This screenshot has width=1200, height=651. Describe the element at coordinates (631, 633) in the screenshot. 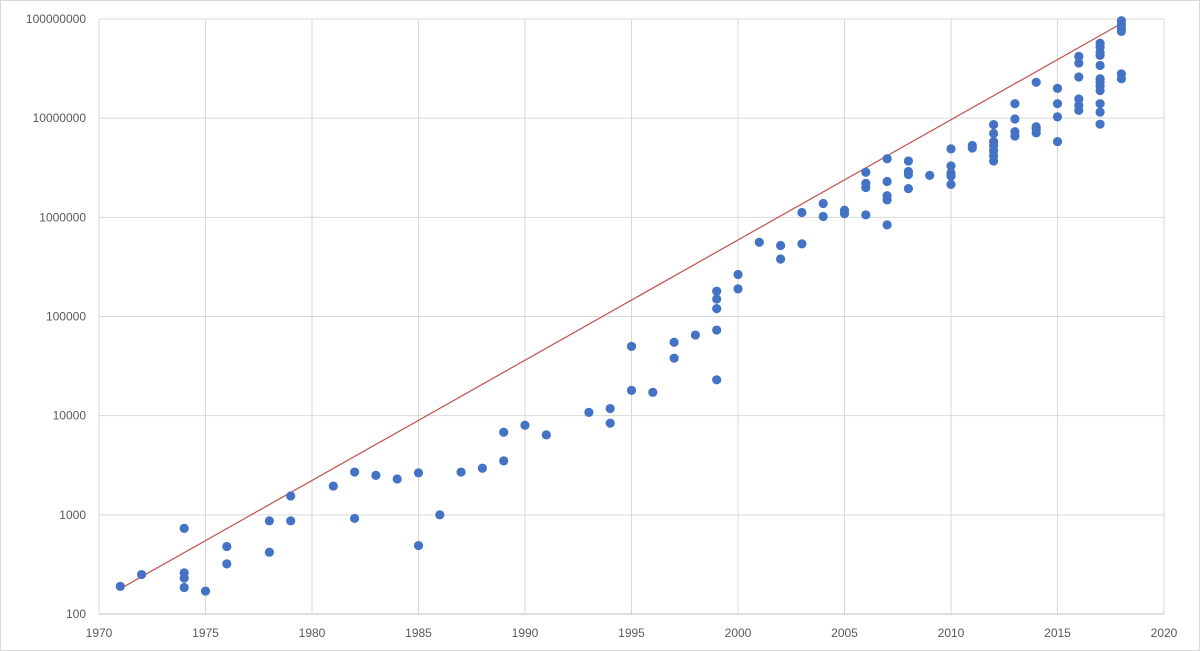

I see `x-tick-label: 1995` at that location.